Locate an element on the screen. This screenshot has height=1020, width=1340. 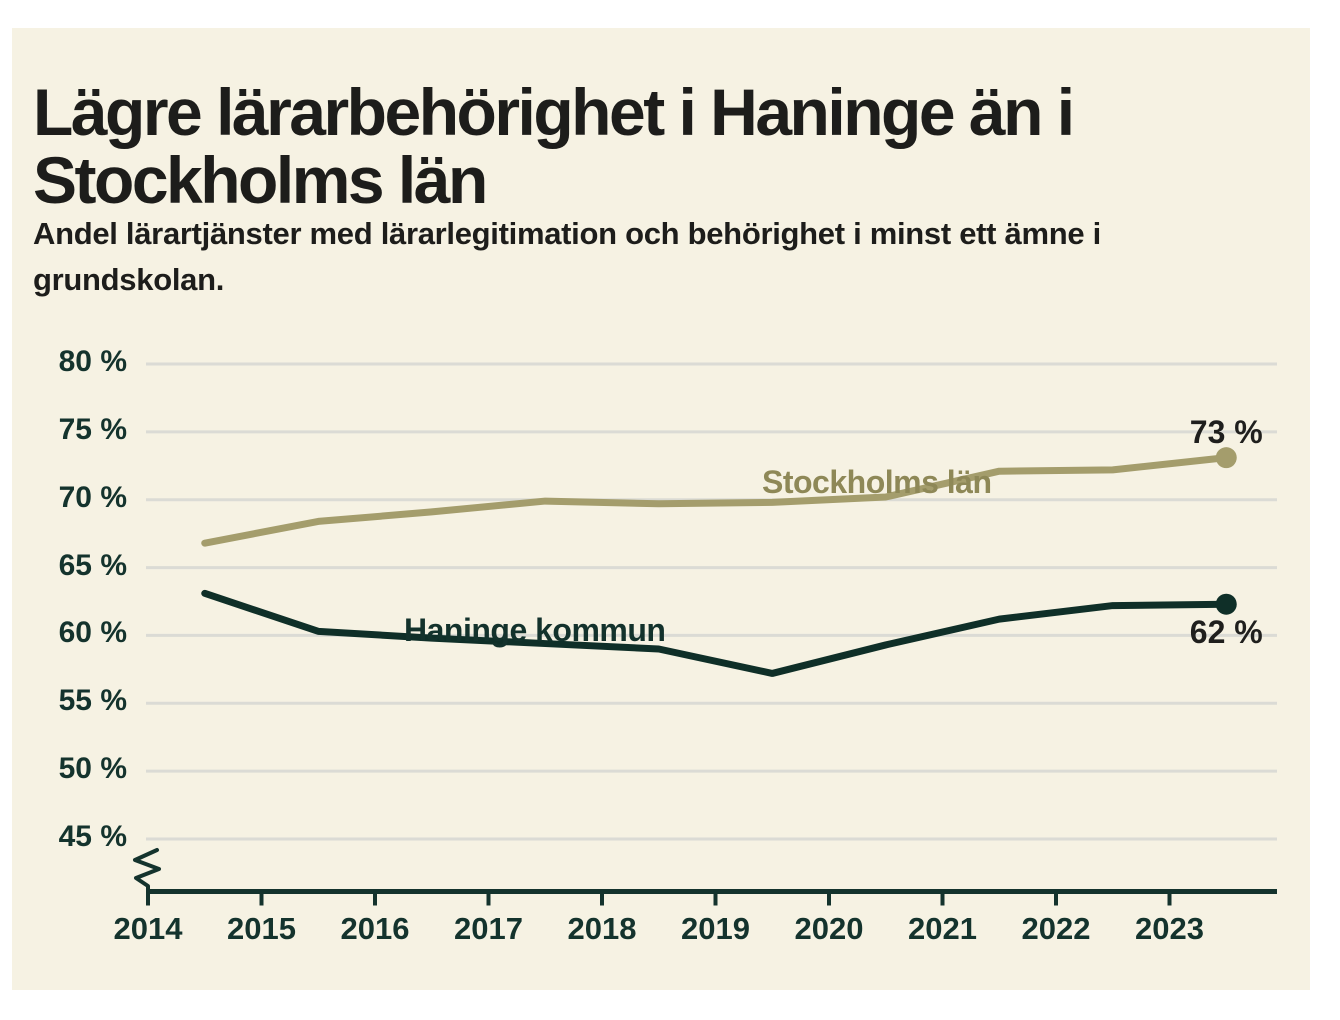
y-axis-break-icon is located at coordinates (147, 870).